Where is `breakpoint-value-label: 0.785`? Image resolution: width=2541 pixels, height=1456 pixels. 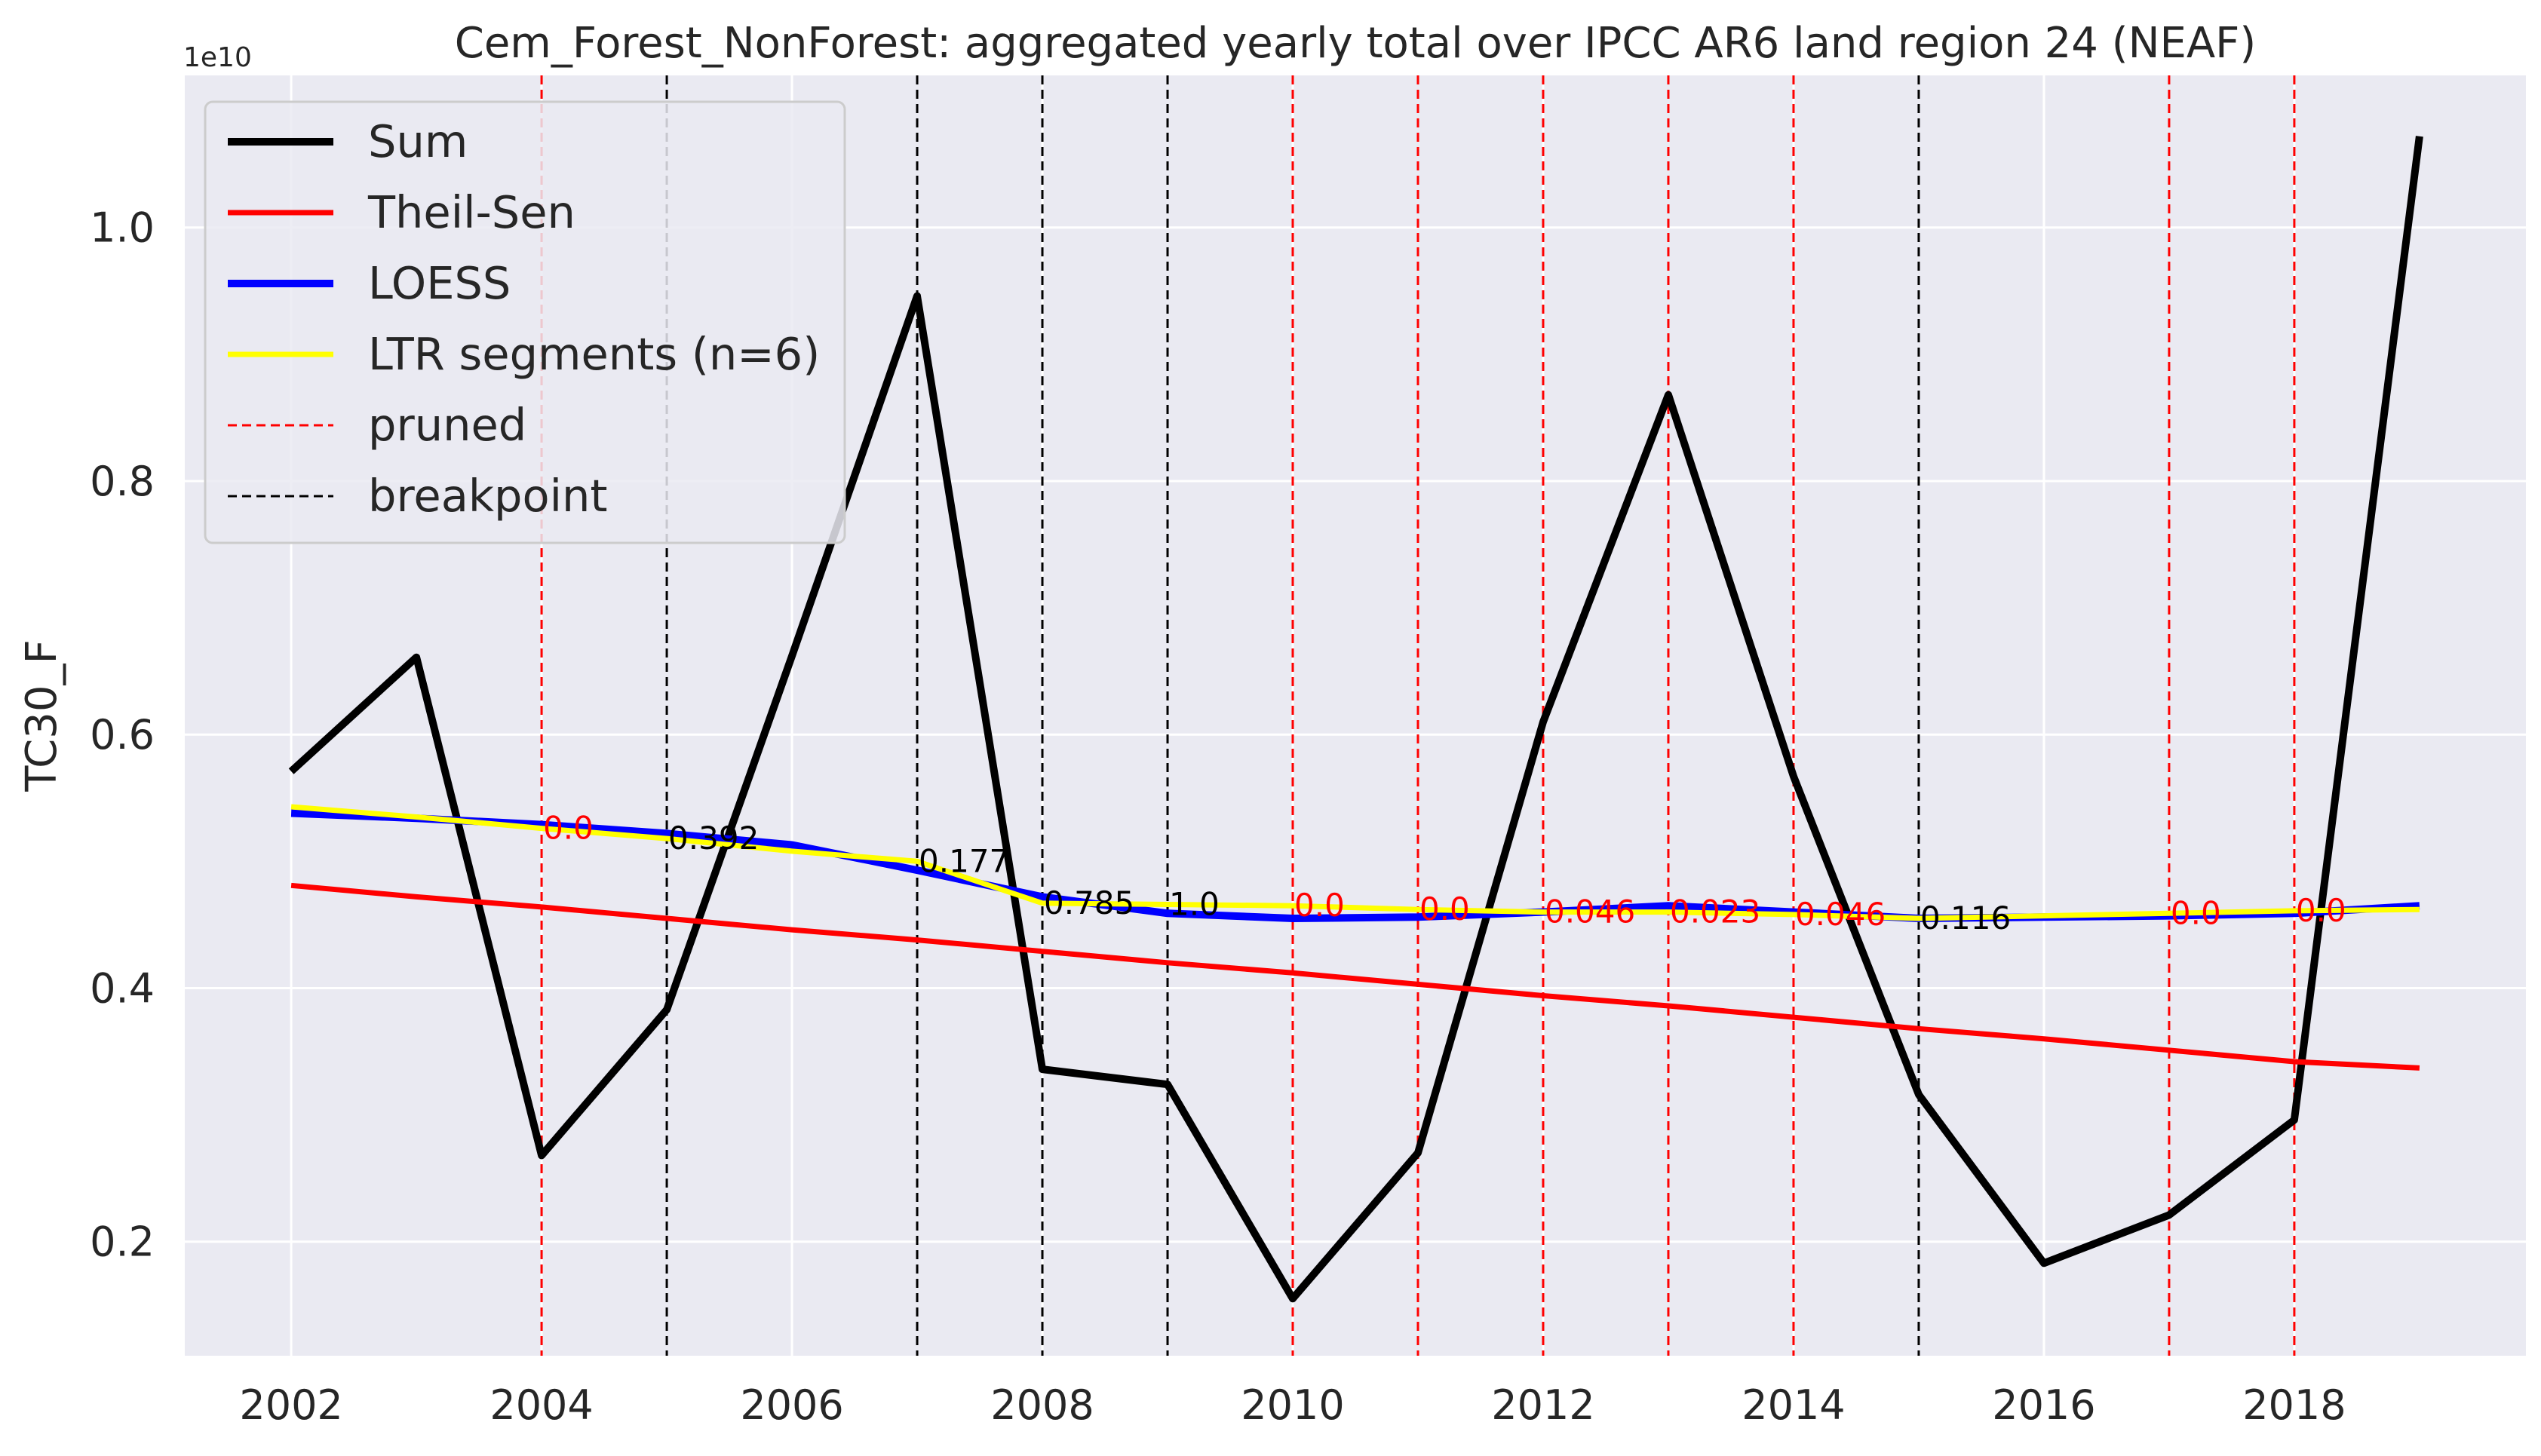
breakpoint-value-label: 0.785 is located at coordinates (1089, 902).